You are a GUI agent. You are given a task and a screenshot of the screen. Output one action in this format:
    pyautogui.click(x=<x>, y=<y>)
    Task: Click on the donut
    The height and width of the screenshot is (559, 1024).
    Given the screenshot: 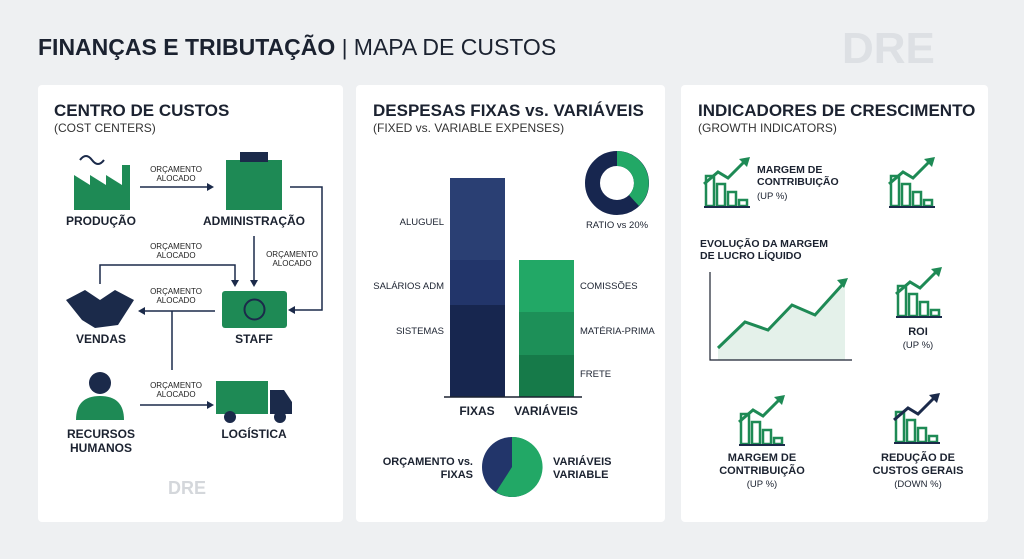 What is the action you would take?
    pyautogui.click(x=617, y=183)
    